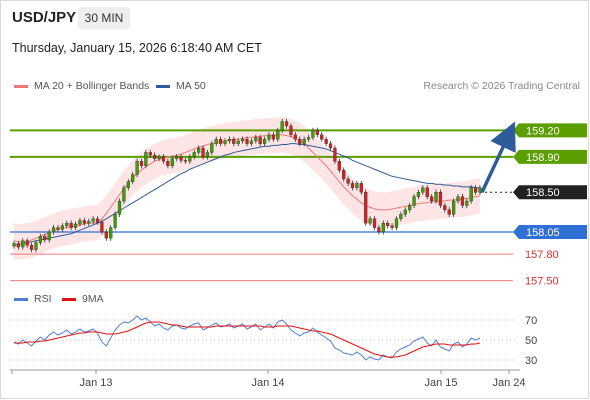 The image size is (590, 400). I want to click on x-tick-label: Jan 13, so click(95, 383).